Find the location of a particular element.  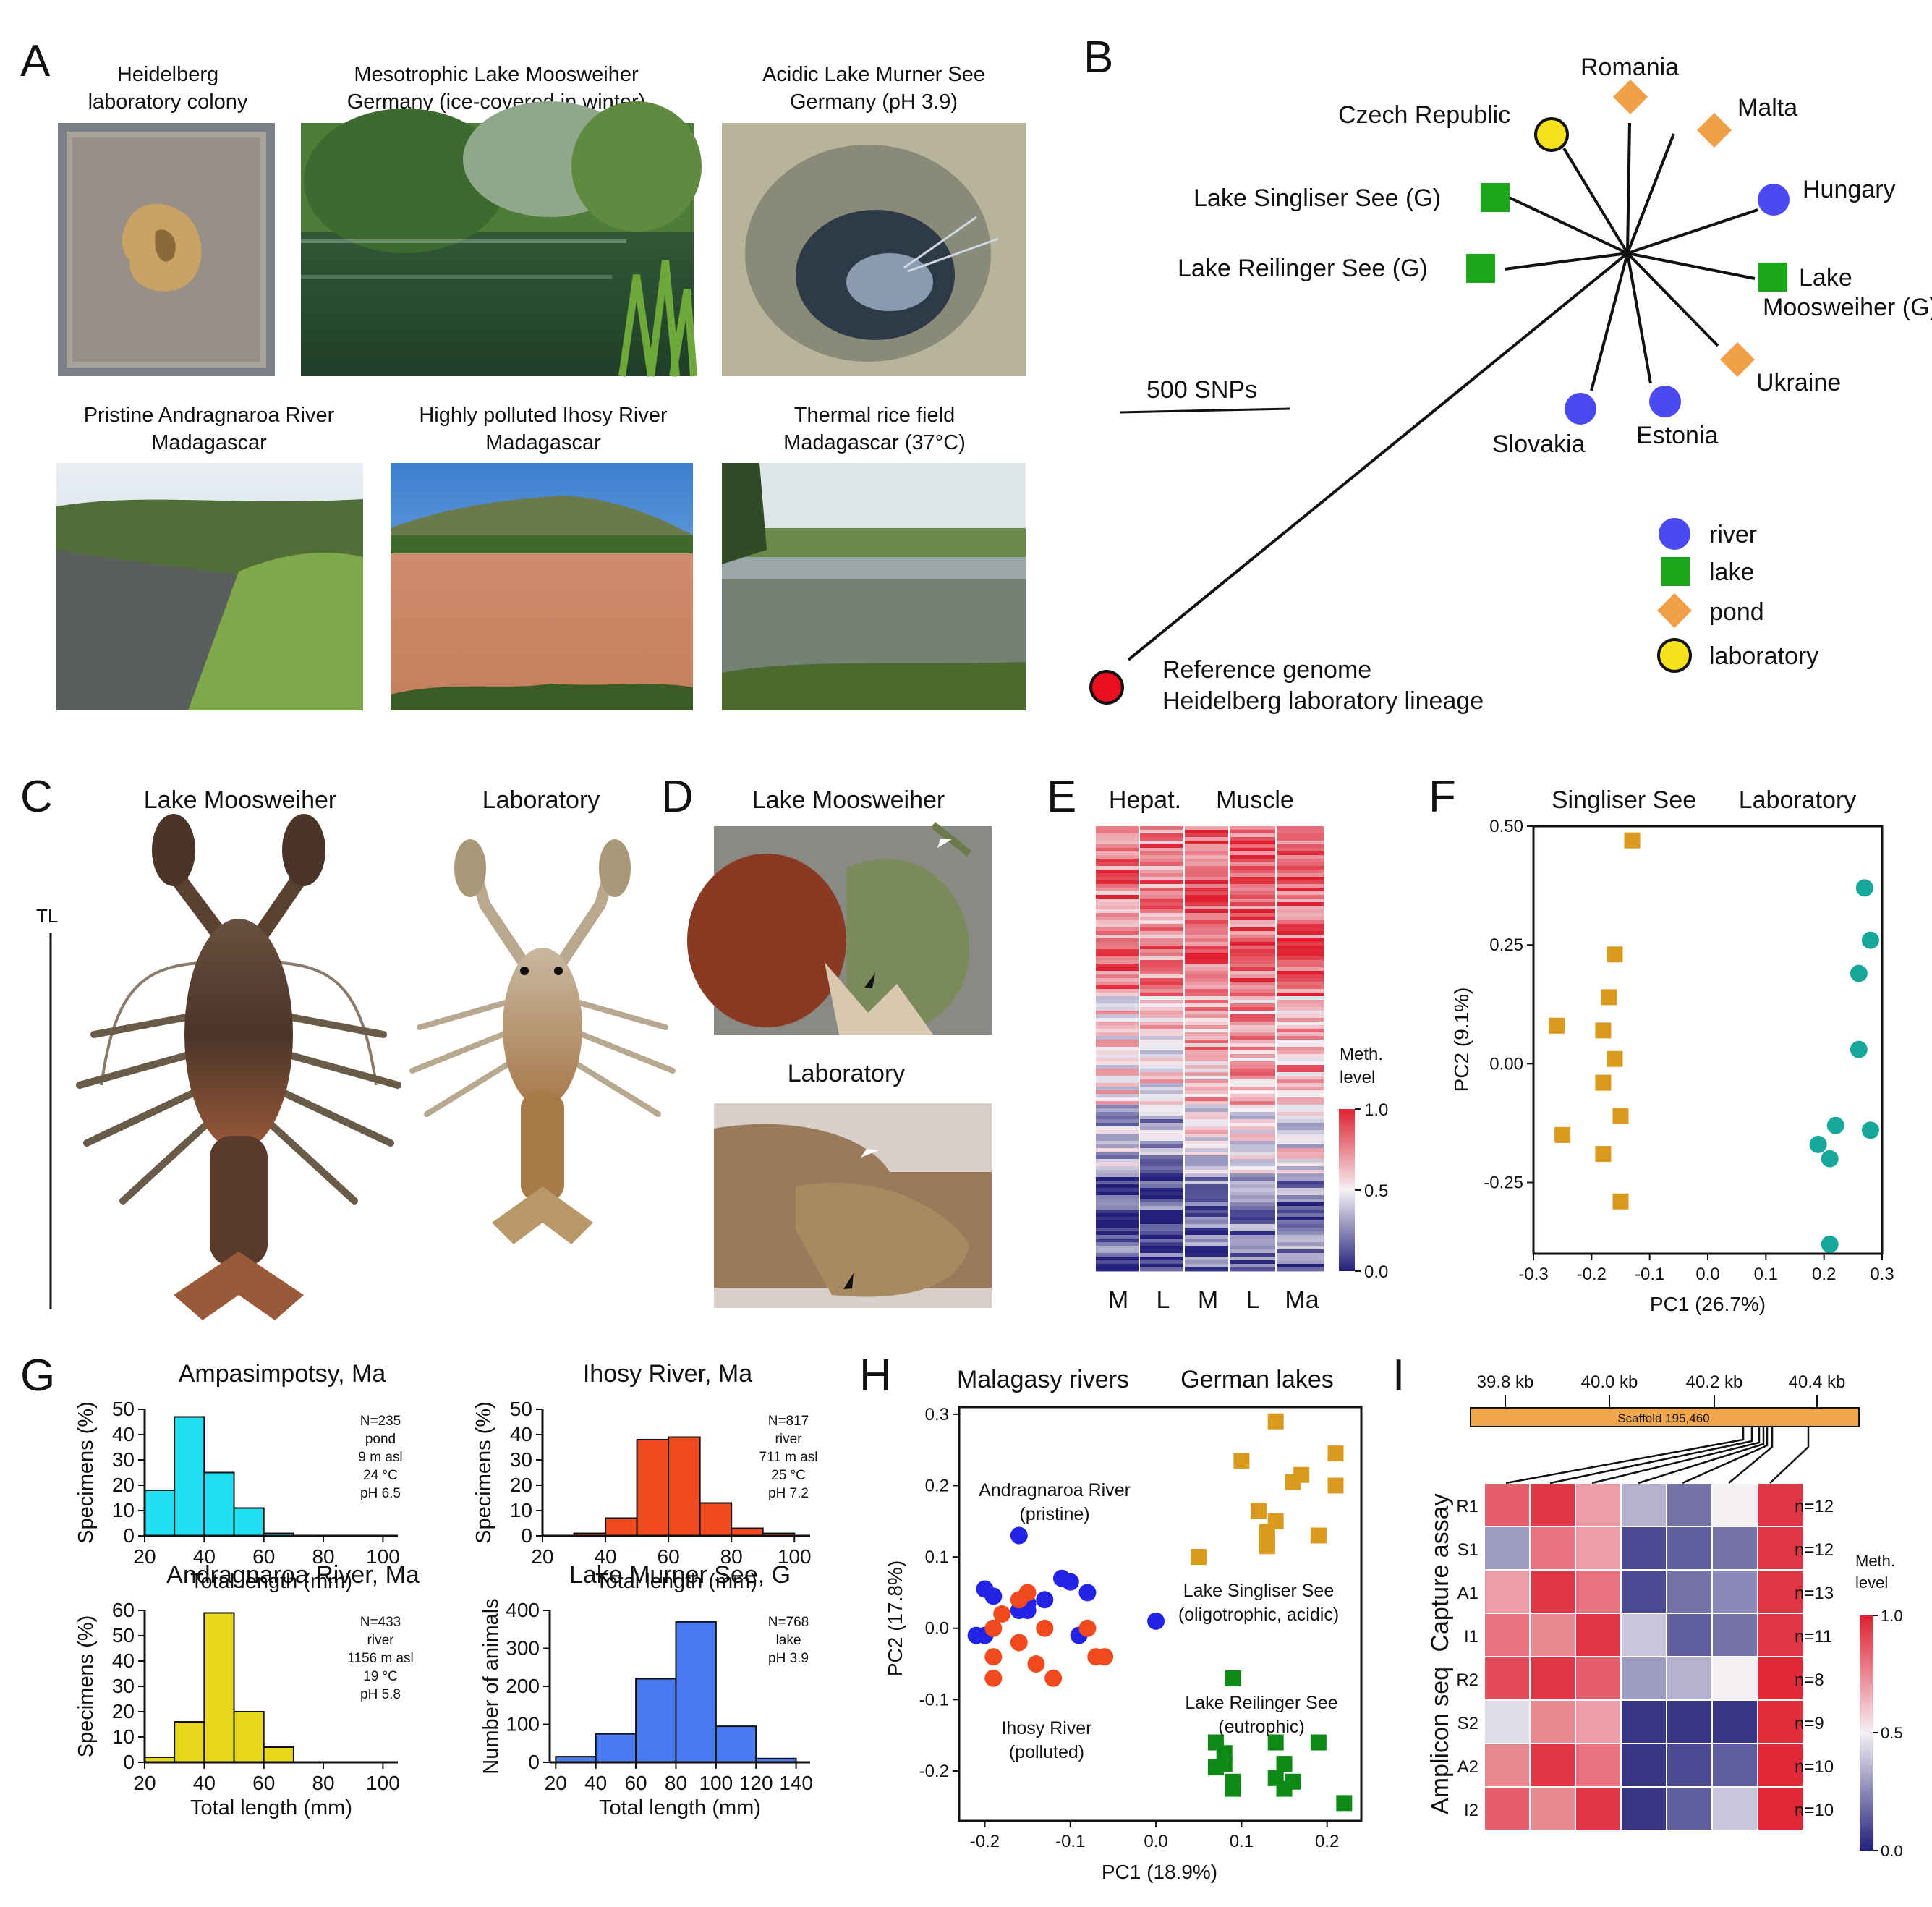

tip-label-estonia: Estonia is located at coordinates (1677, 436).